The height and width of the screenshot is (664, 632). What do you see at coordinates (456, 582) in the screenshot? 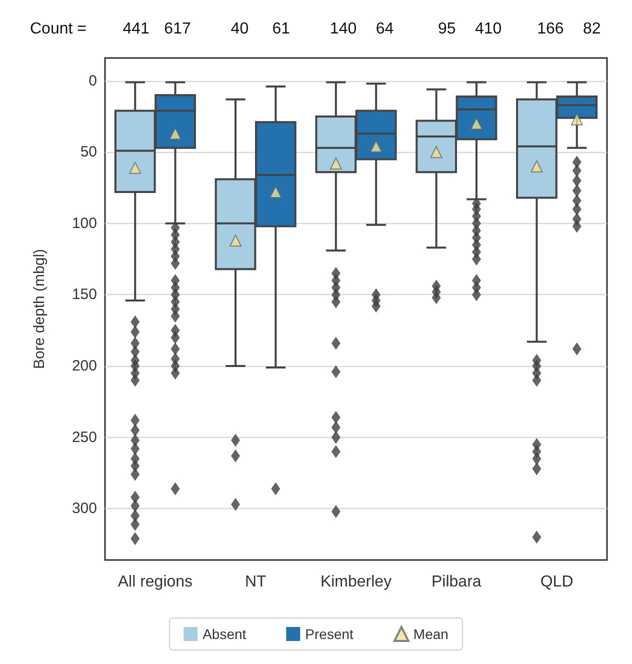
I see `x-tick-label: Pilbara` at bounding box center [456, 582].